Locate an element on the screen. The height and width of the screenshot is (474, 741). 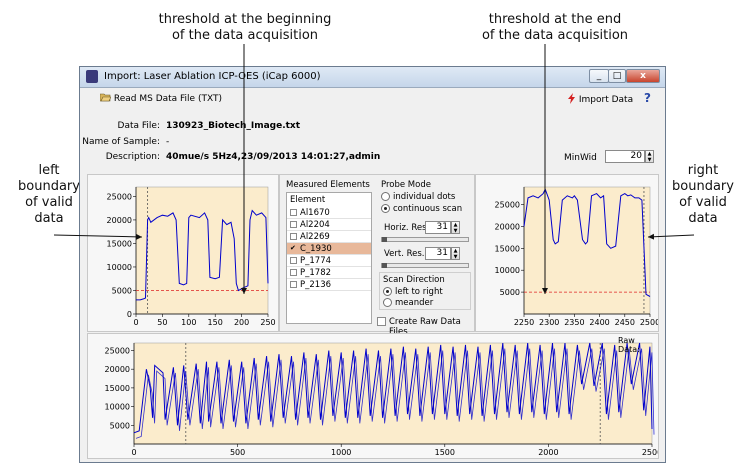
radio-meander is located at coordinates (387, 302).